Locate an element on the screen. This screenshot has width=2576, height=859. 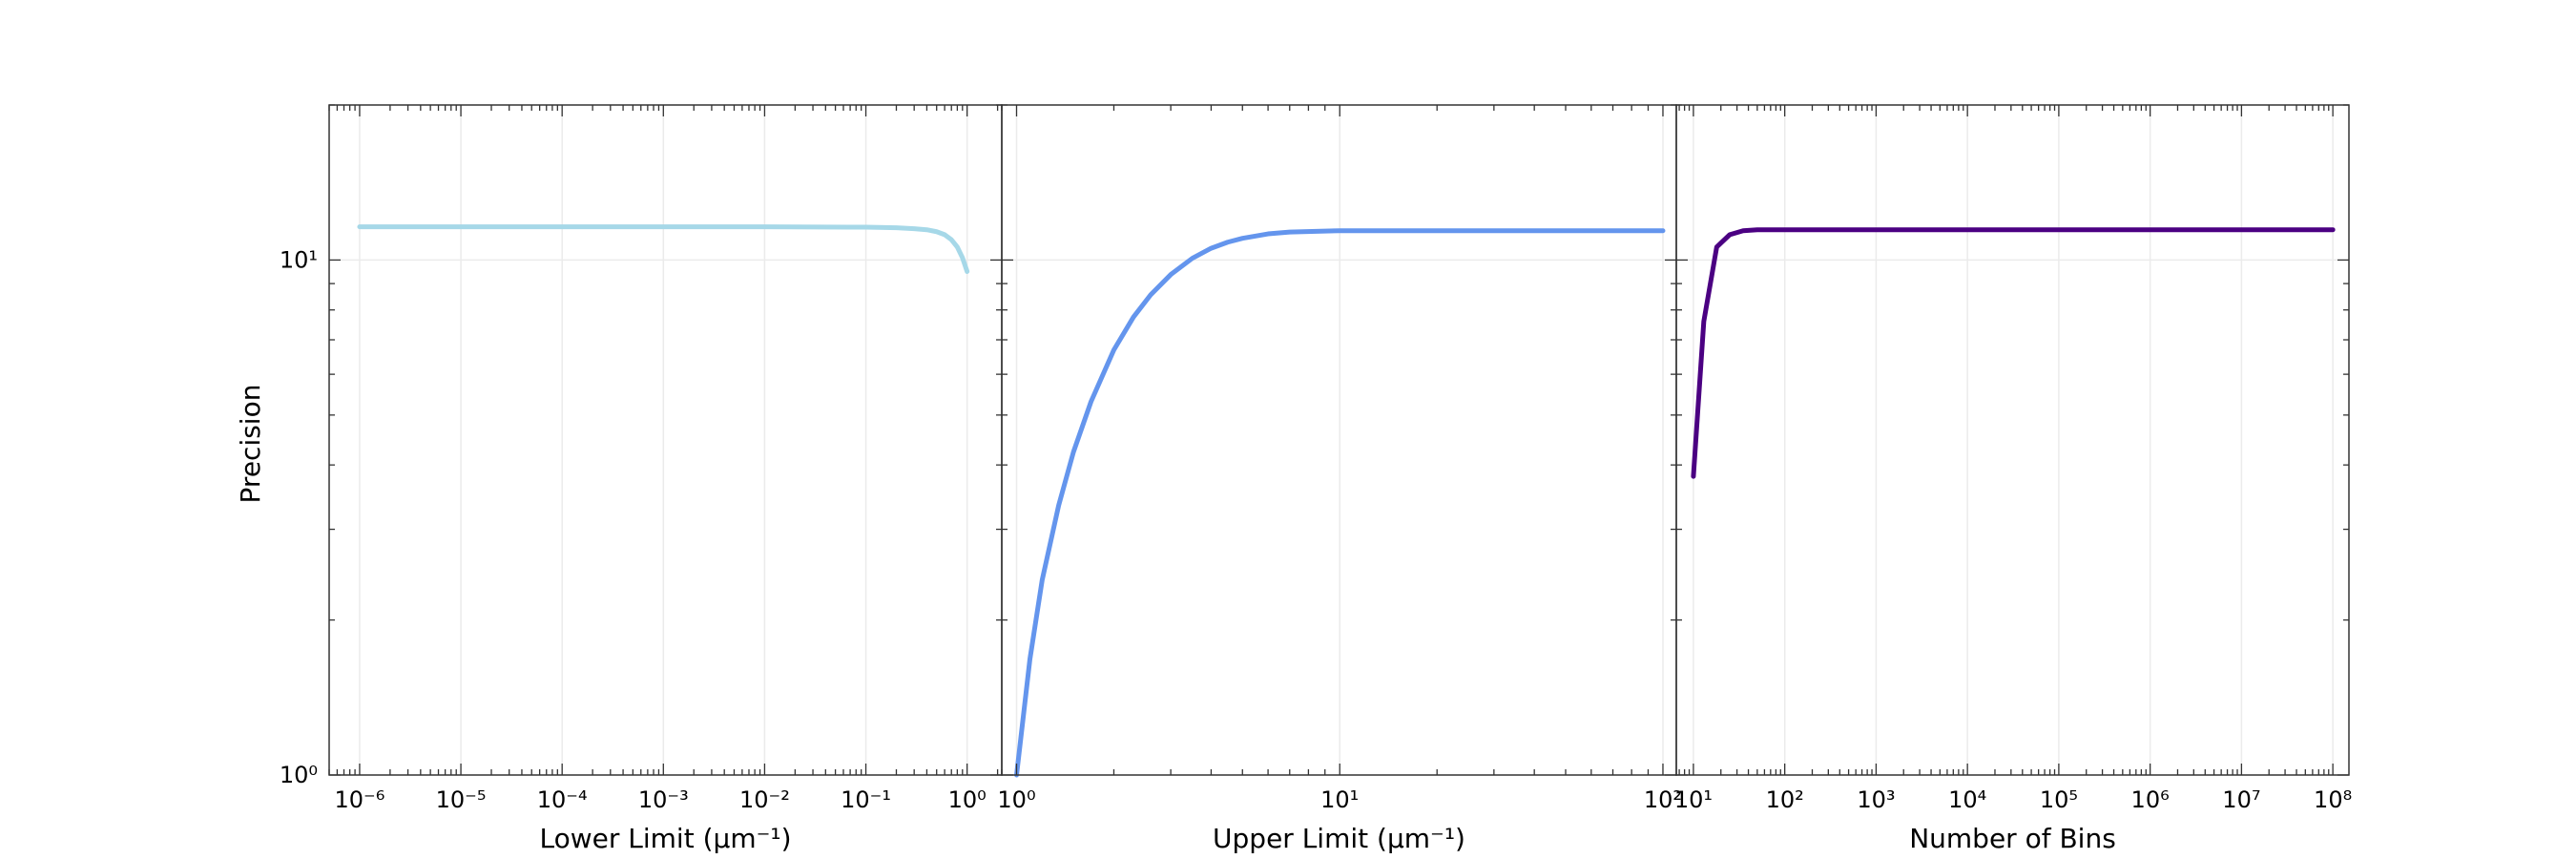
x-tick-label-0-1: 10⁻⁵ is located at coordinates (461, 799).